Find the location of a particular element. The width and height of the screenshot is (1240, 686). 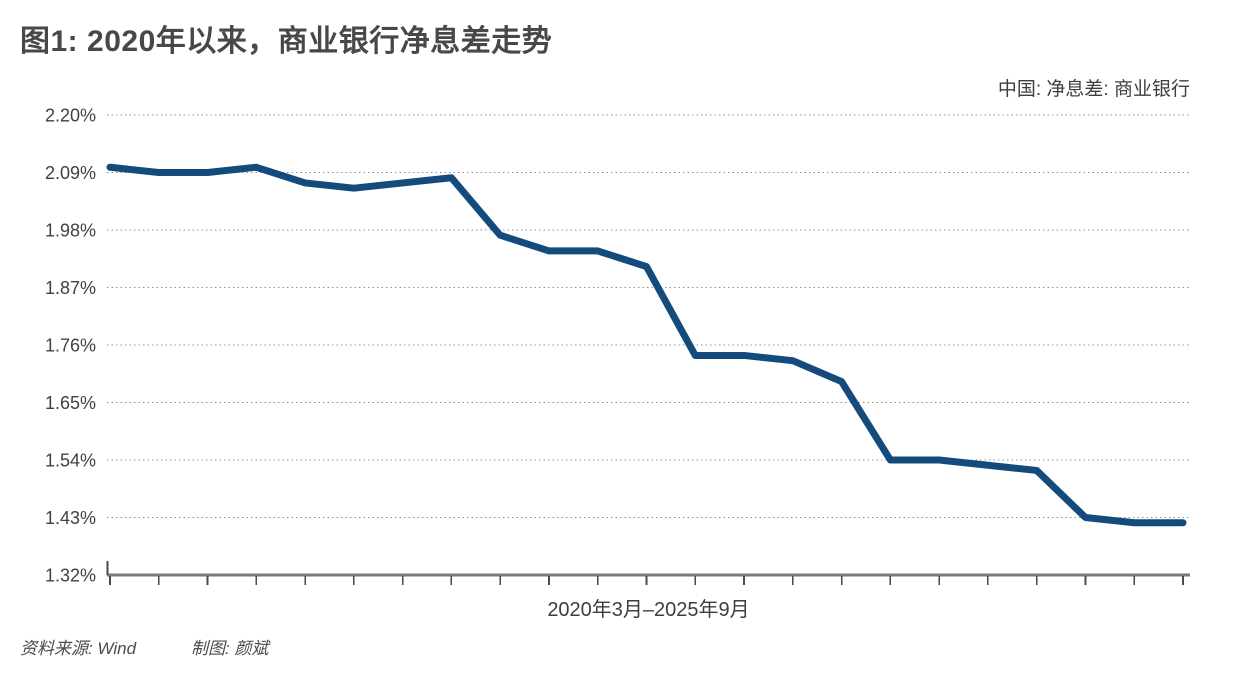

y-axis-tick-label: 2.20% is located at coordinates (70, 116).